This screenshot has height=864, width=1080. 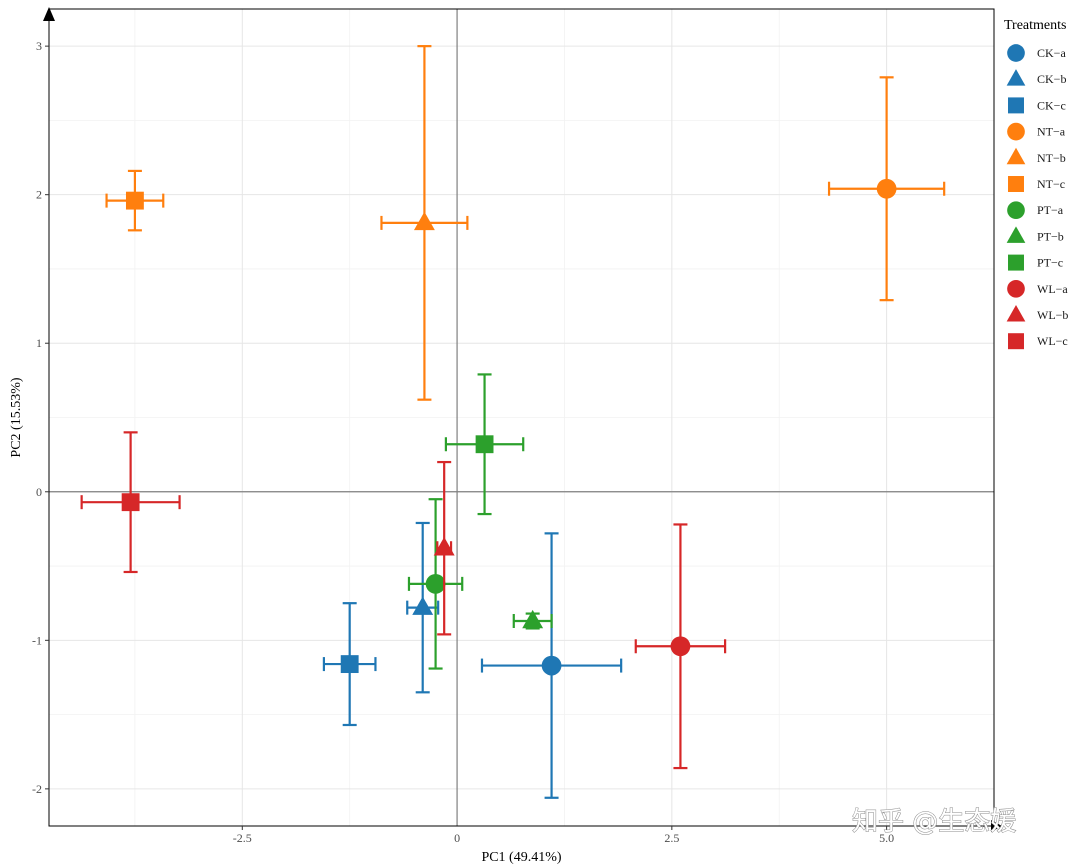 I want to click on legend-label: PT−a, so click(x=1050, y=210).